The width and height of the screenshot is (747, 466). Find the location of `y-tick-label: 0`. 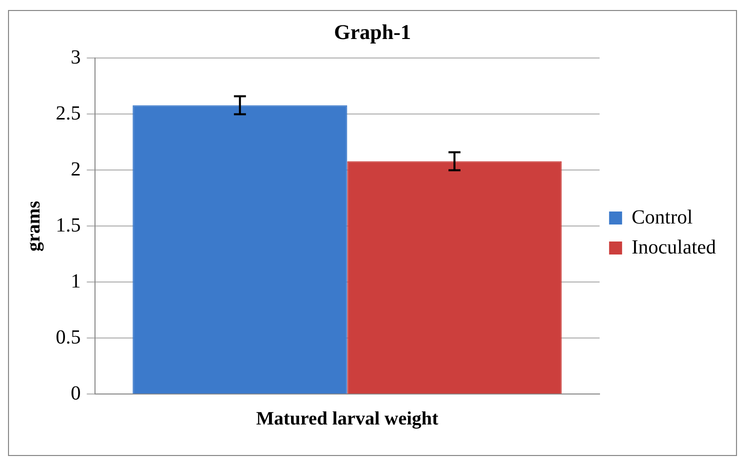

y-tick-label: 0 is located at coordinates (75, 393).